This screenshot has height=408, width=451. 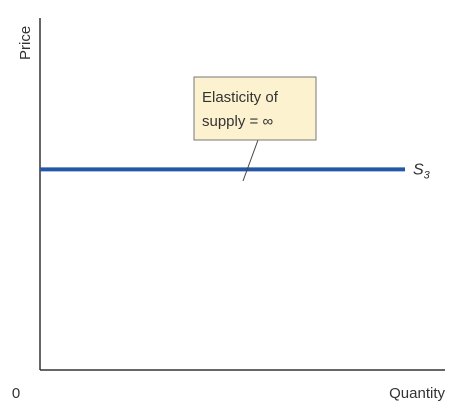 What do you see at coordinates (240, 97) in the screenshot?
I see `annotation-line-1: Elasticity of` at bounding box center [240, 97].